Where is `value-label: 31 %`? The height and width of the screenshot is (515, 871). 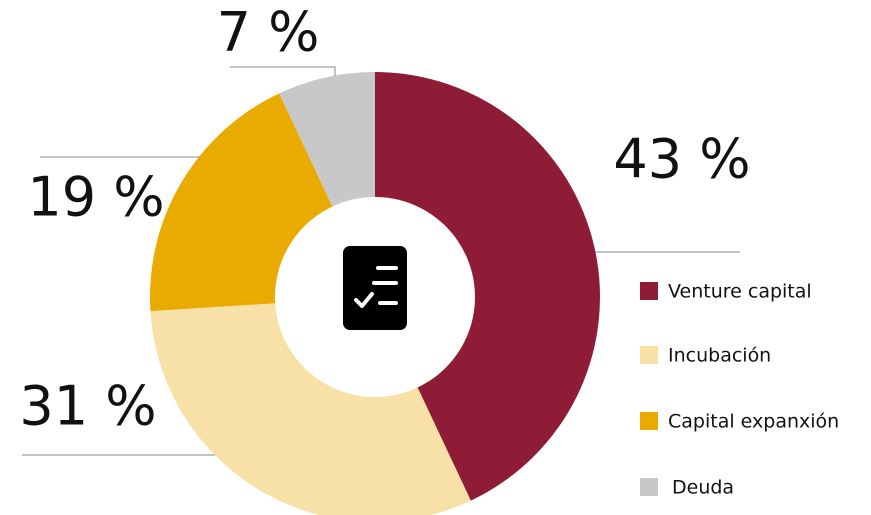 value-label: 31 % is located at coordinates (87, 406).